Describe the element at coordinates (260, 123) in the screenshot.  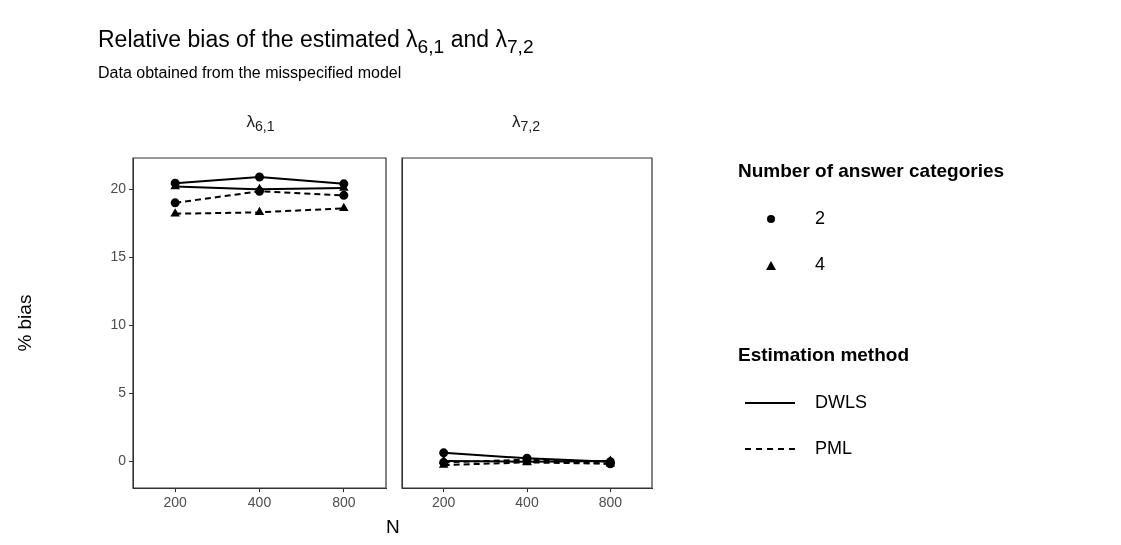
I see `chart-title: λ$_{6,1}$` at that location.